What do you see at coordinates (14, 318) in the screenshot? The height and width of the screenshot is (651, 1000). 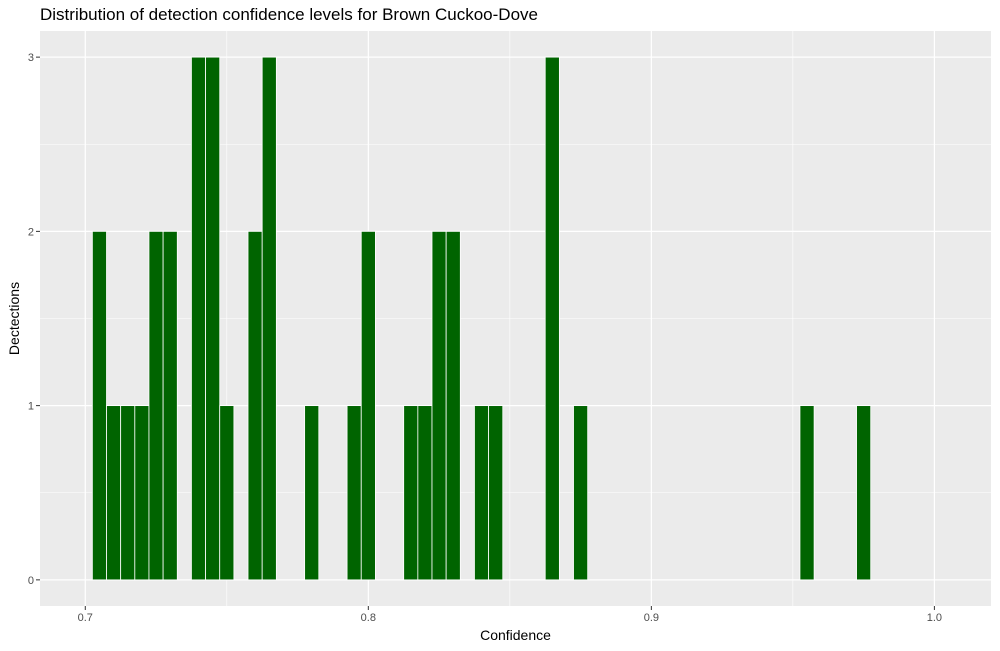 I see `y-axis-title: Dectections` at bounding box center [14, 318].